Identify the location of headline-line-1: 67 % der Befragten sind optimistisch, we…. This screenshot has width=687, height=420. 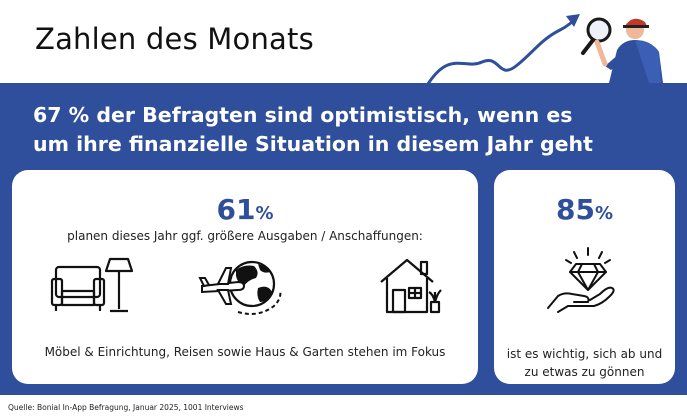
(303, 115).